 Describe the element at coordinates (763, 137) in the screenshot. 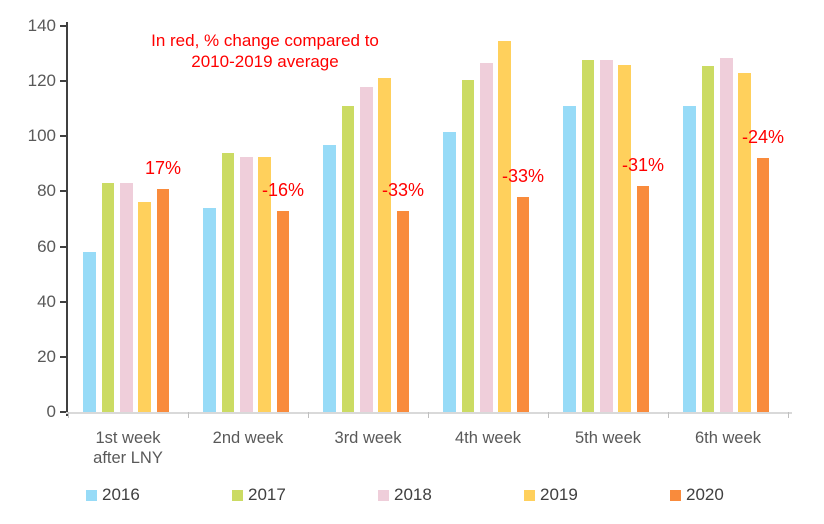

I see `annotation-label: -24%` at that location.